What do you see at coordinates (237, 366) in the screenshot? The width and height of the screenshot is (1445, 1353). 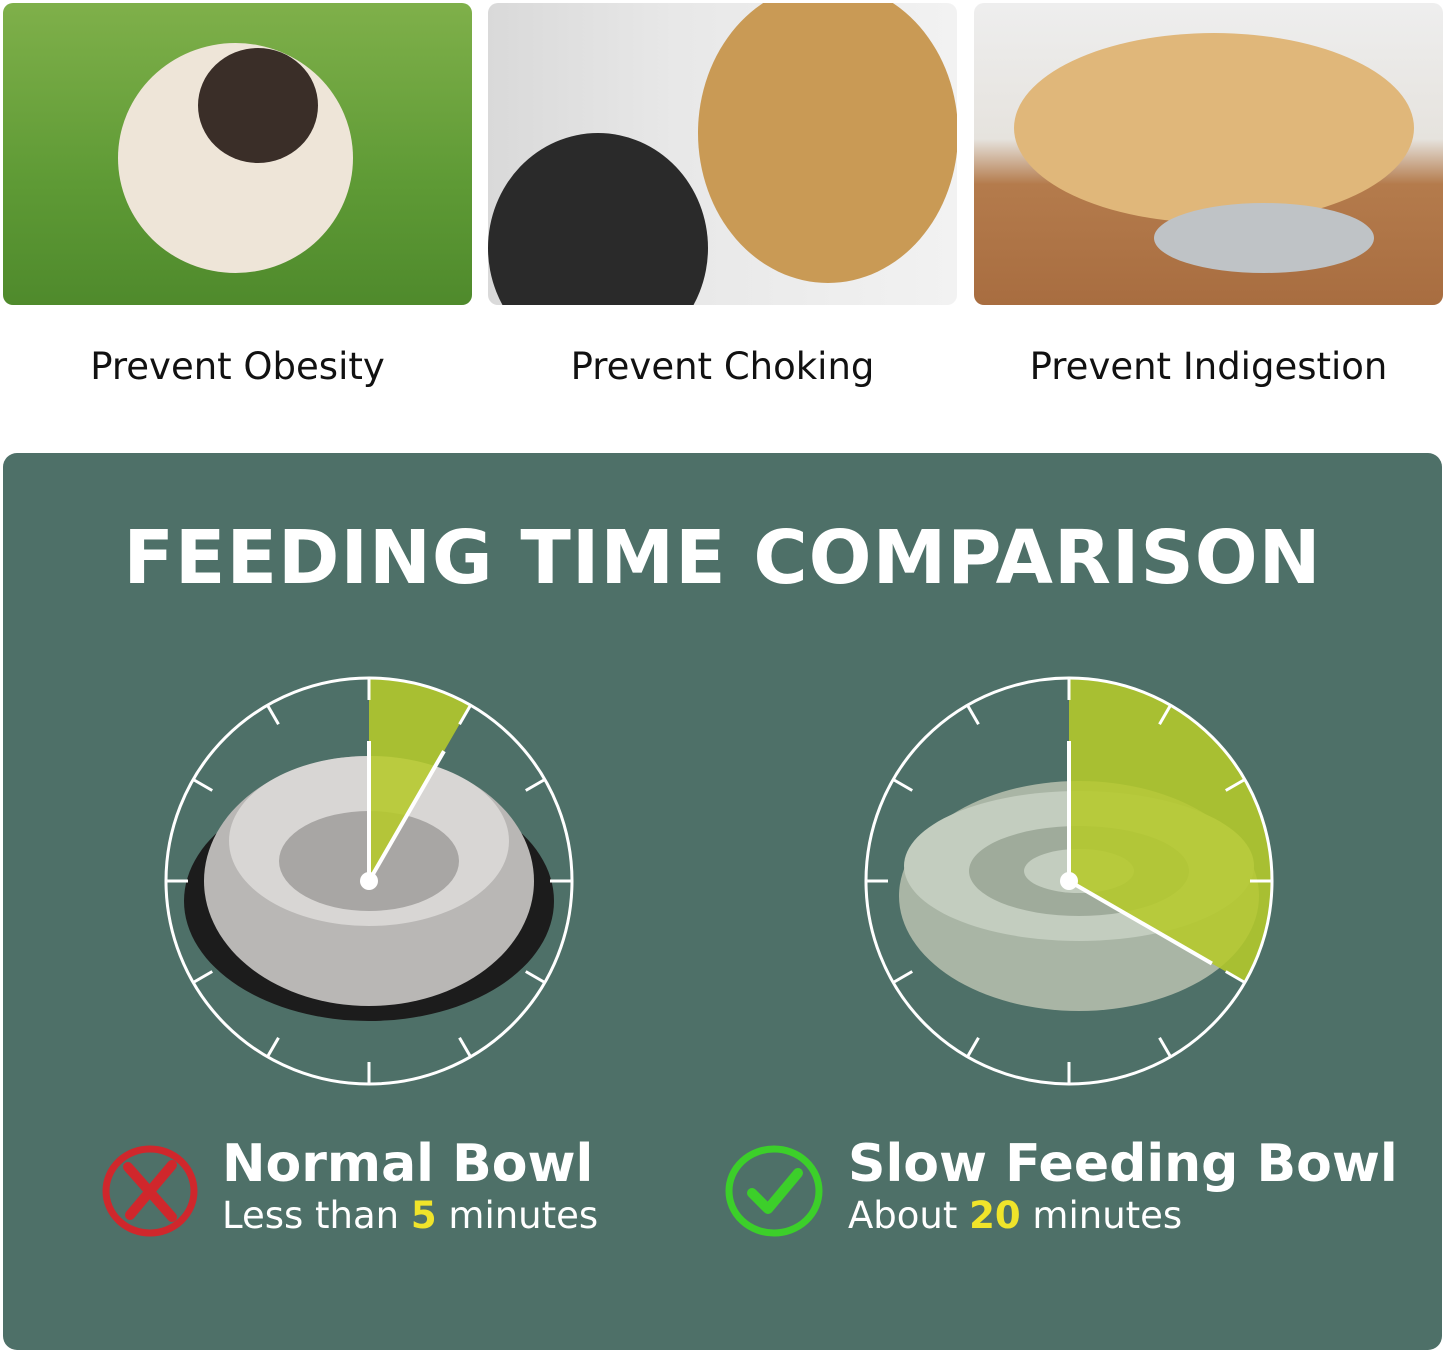 I see `caption-prevent-obesity: Prevent Obesity` at bounding box center [237, 366].